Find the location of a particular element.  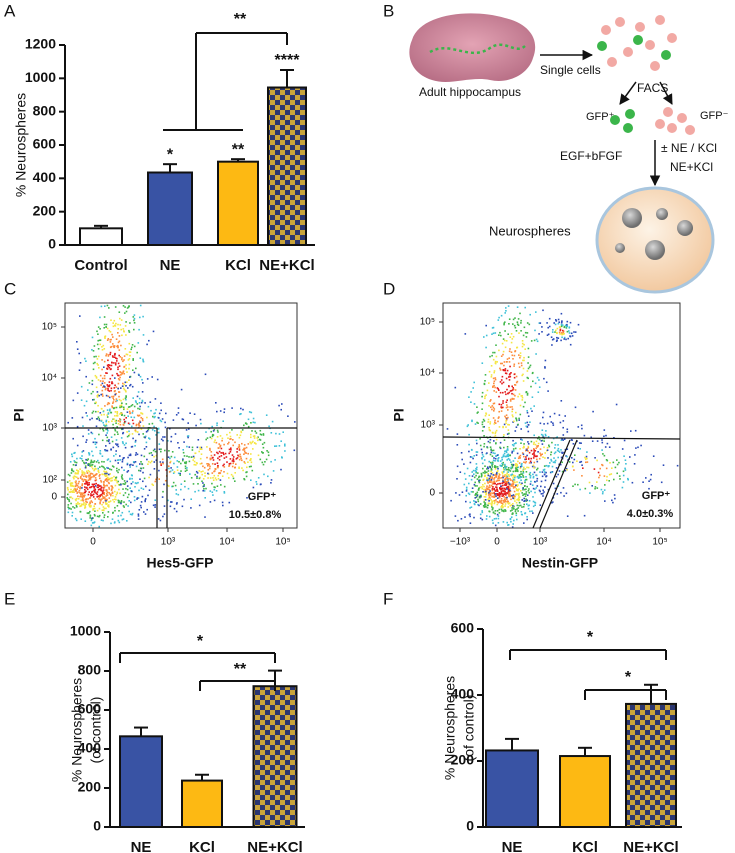

y-tick-label: 1000 is located at coordinates (85, 631).